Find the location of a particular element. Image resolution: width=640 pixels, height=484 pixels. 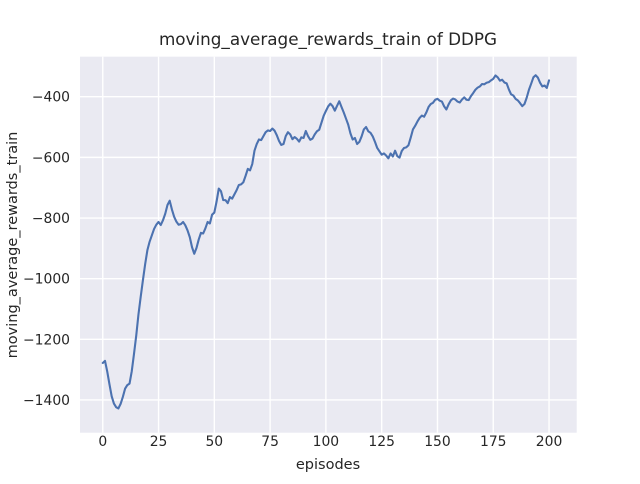

x-tick-label: 25 is located at coordinates (159, 442).